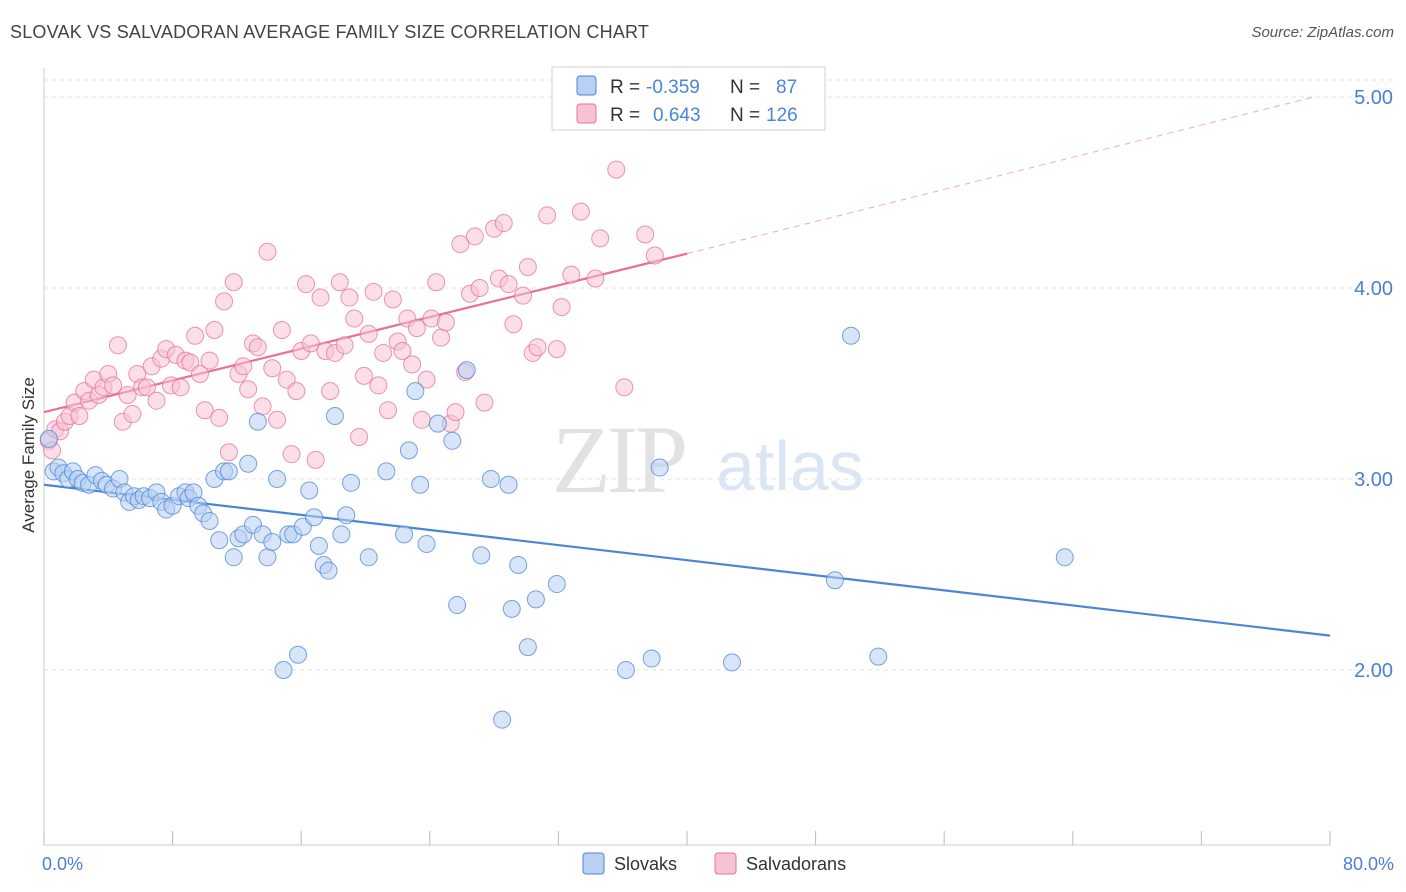 This screenshot has width=1406, height=892. I want to click on legend-salvadoran-r-label: R =, so click(625, 115).